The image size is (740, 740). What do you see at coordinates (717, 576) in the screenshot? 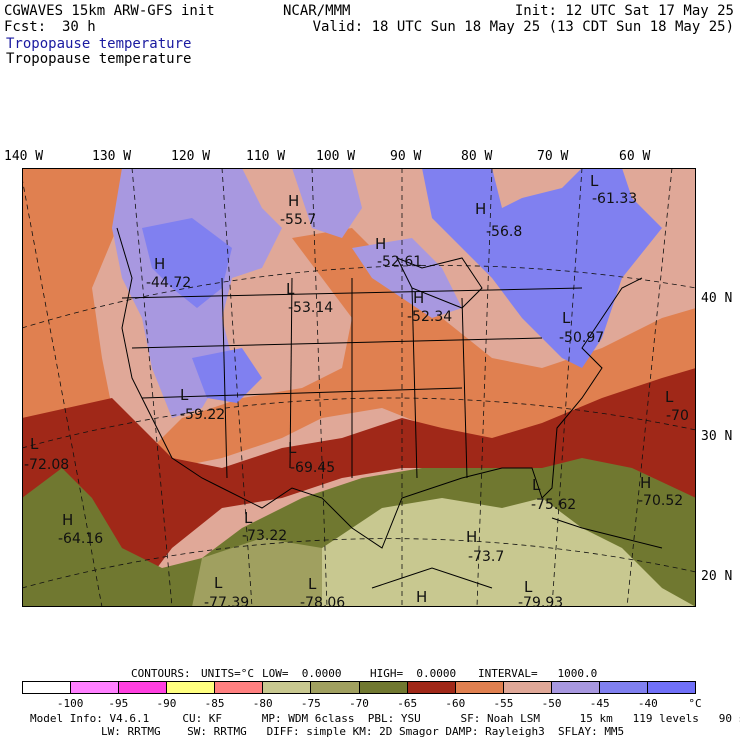
I see `lat-label: 20 N` at bounding box center [717, 576].